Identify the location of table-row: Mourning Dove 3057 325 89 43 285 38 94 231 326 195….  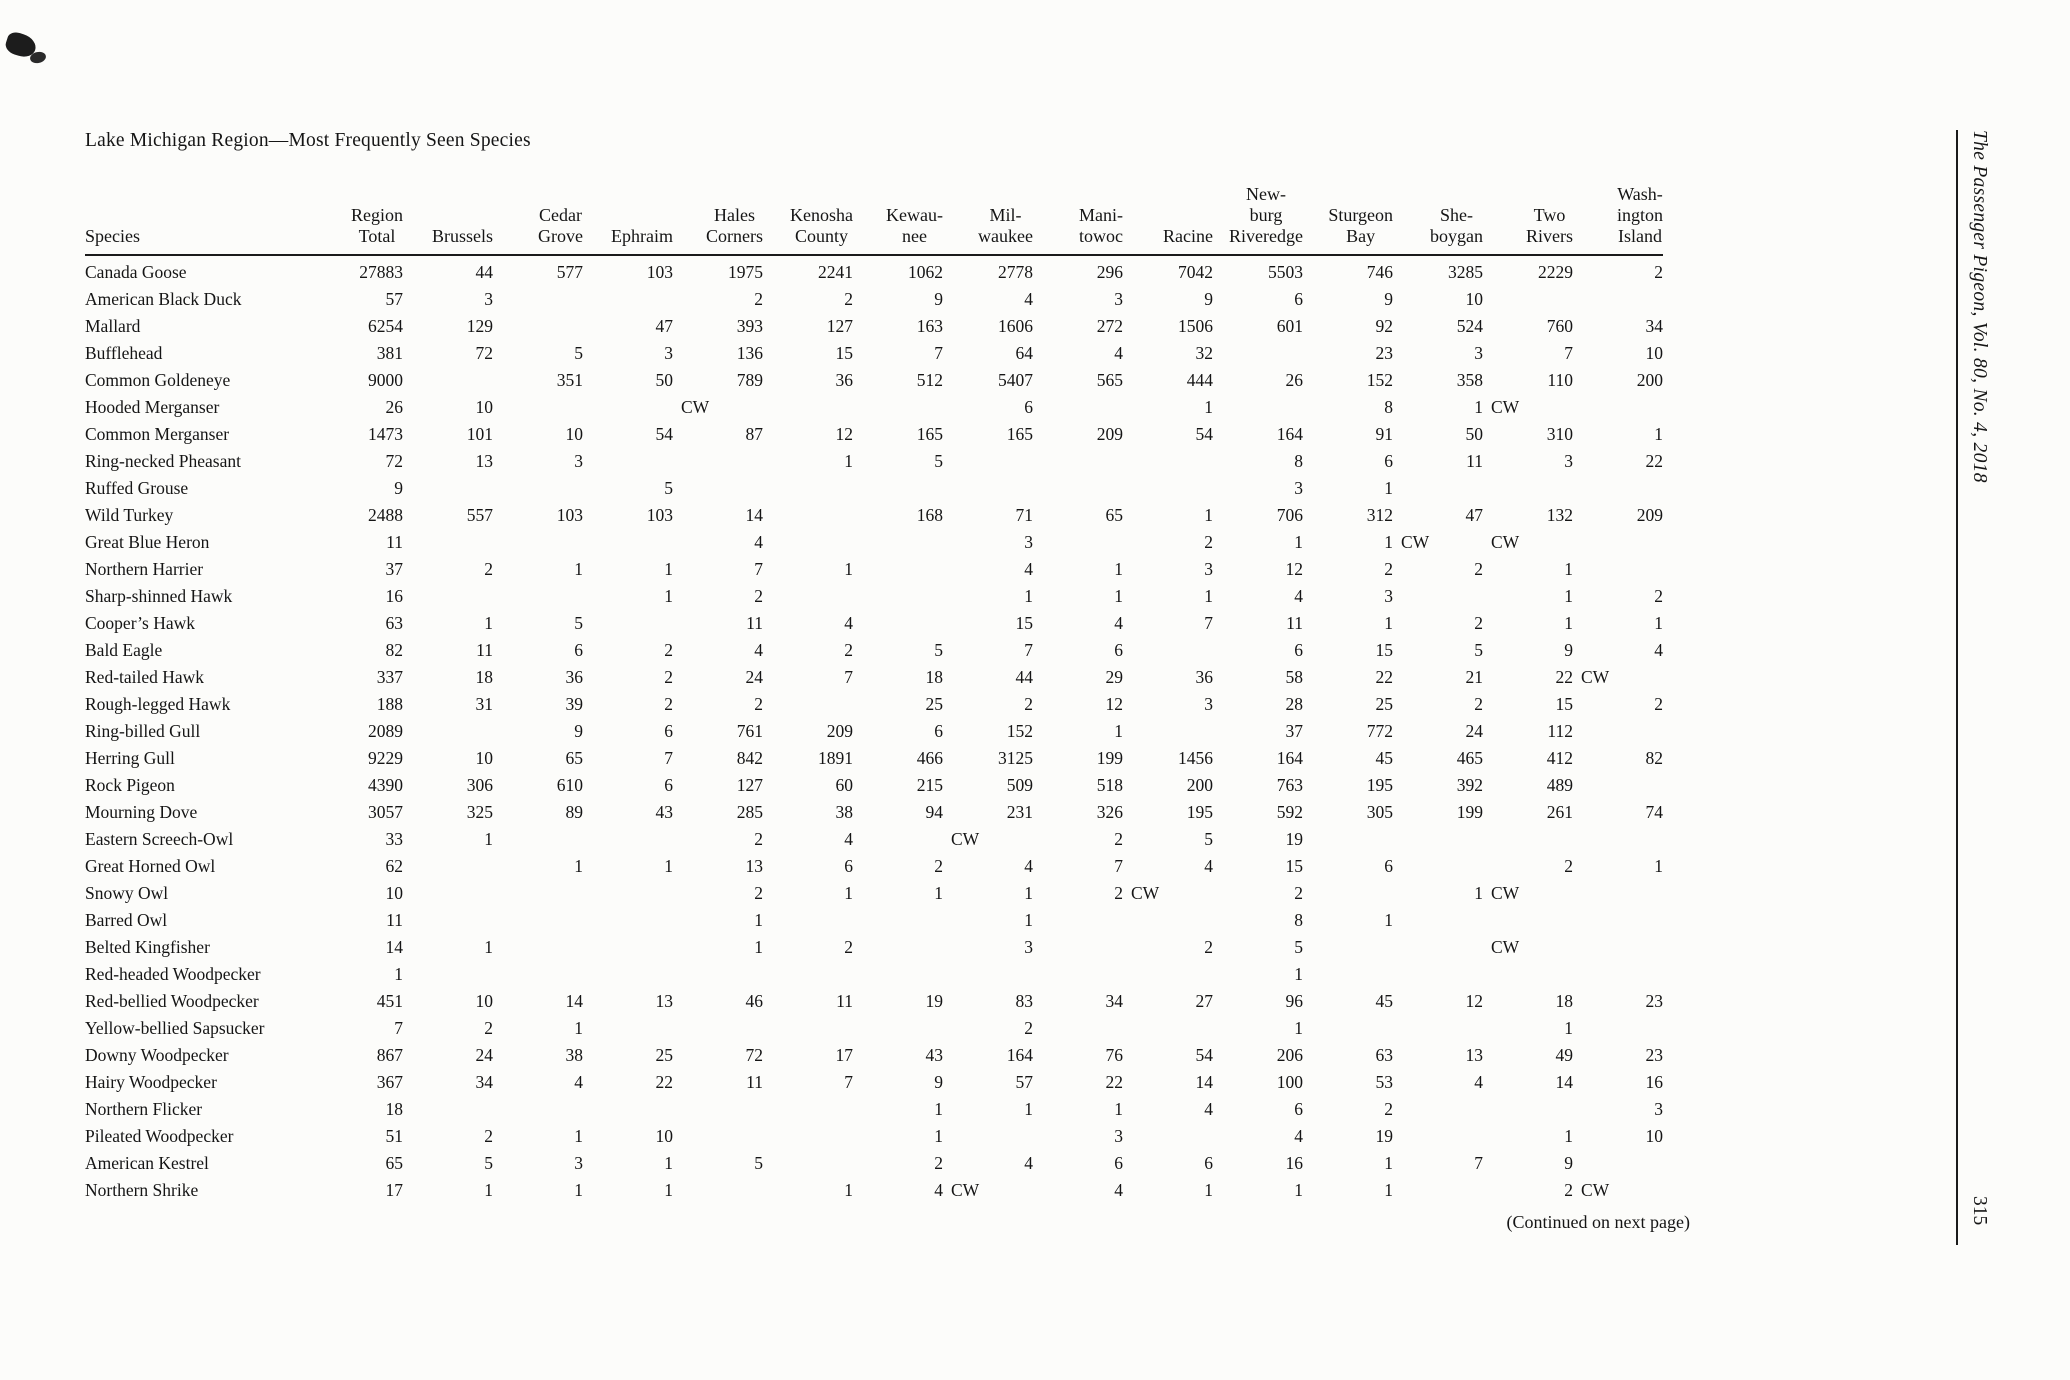
(874, 811).